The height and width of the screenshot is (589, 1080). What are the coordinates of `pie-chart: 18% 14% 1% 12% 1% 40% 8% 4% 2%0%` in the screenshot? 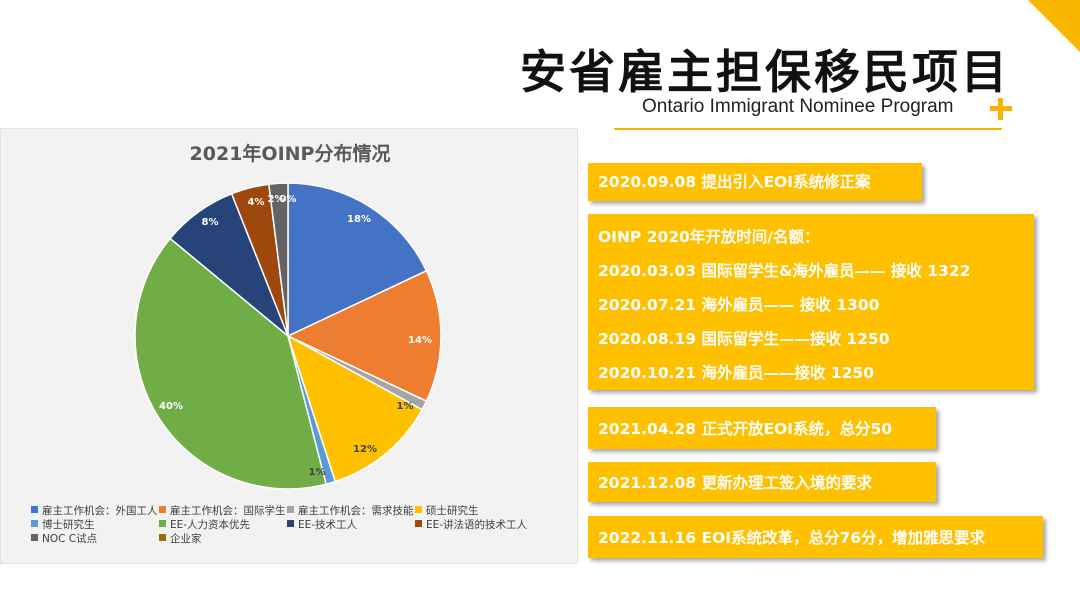 It's located at (288, 336).